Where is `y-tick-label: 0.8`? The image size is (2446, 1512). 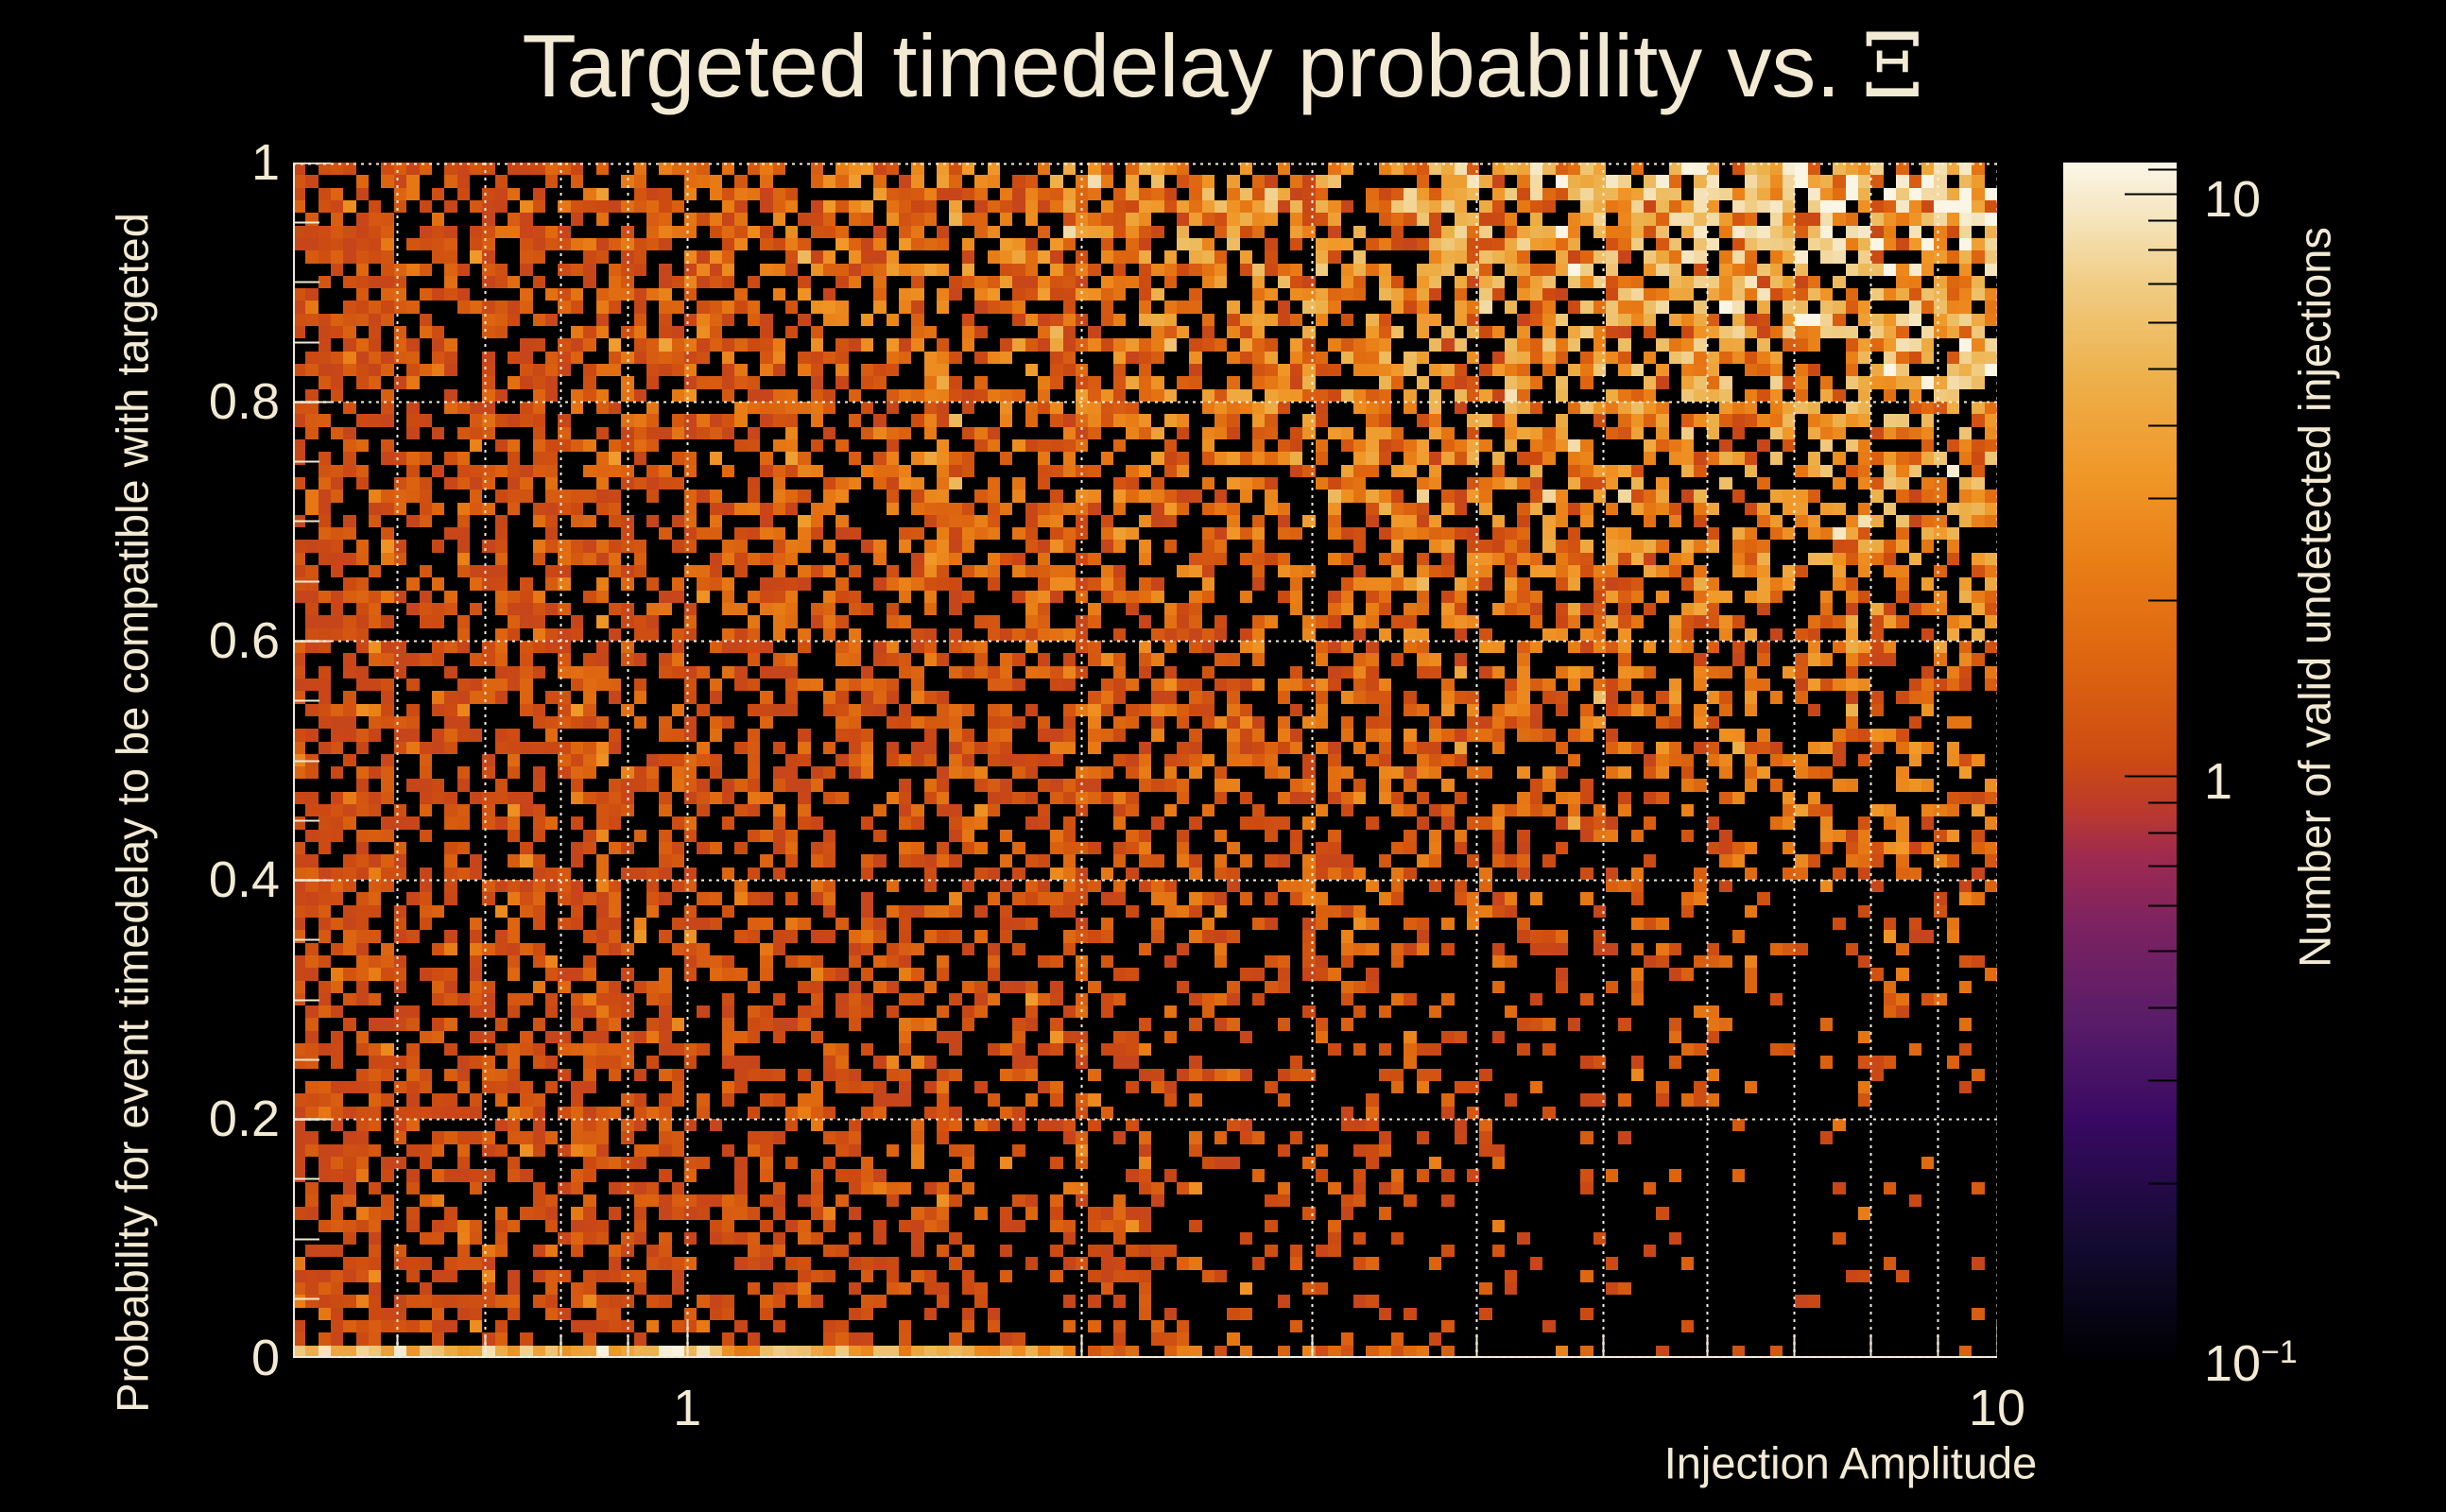
y-tick-label: 0.8 is located at coordinates (244, 401).